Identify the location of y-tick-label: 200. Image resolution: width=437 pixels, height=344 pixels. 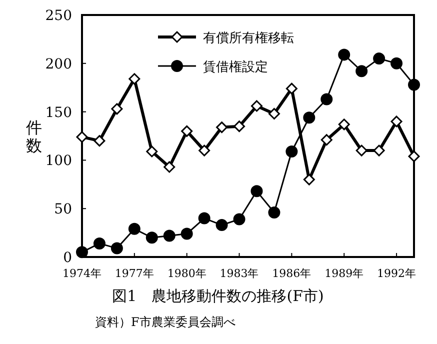
(58, 64).